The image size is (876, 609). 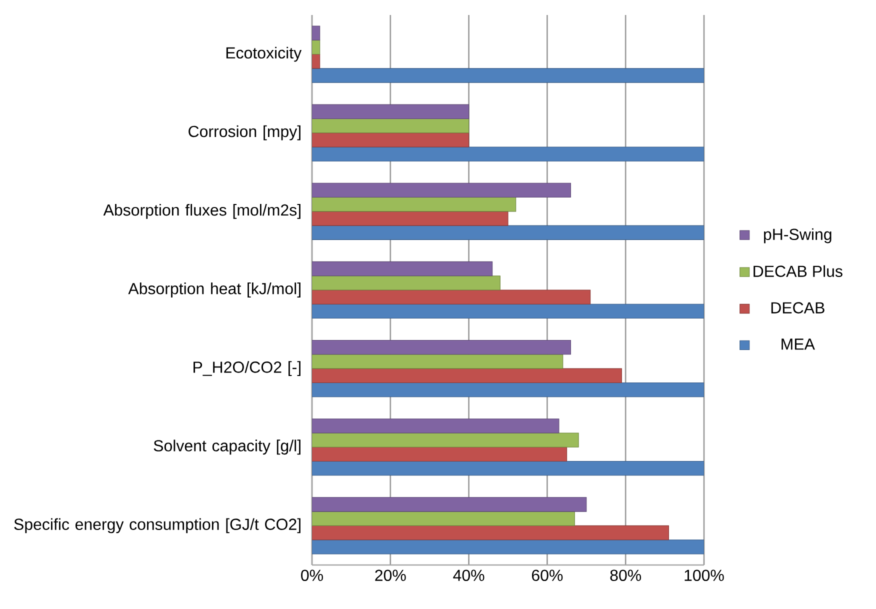 What do you see at coordinates (798, 271) in the screenshot?
I see `legend-label: DECAB Plus` at bounding box center [798, 271].